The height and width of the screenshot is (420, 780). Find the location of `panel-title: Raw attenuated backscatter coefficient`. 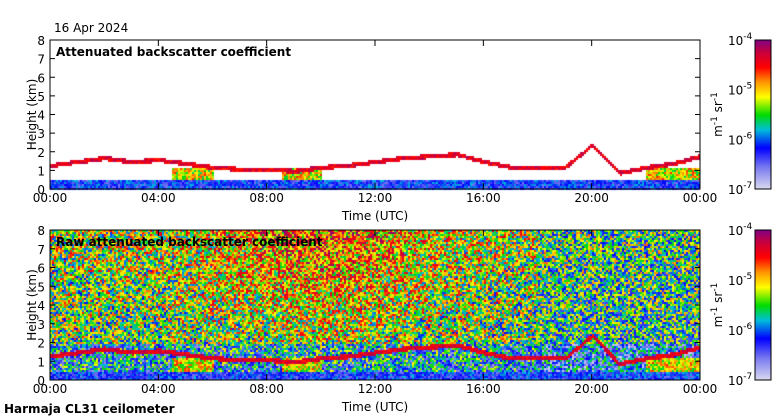

panel-title: Raw attenuated backscatter coefficient is located at coordinates (189, 242).